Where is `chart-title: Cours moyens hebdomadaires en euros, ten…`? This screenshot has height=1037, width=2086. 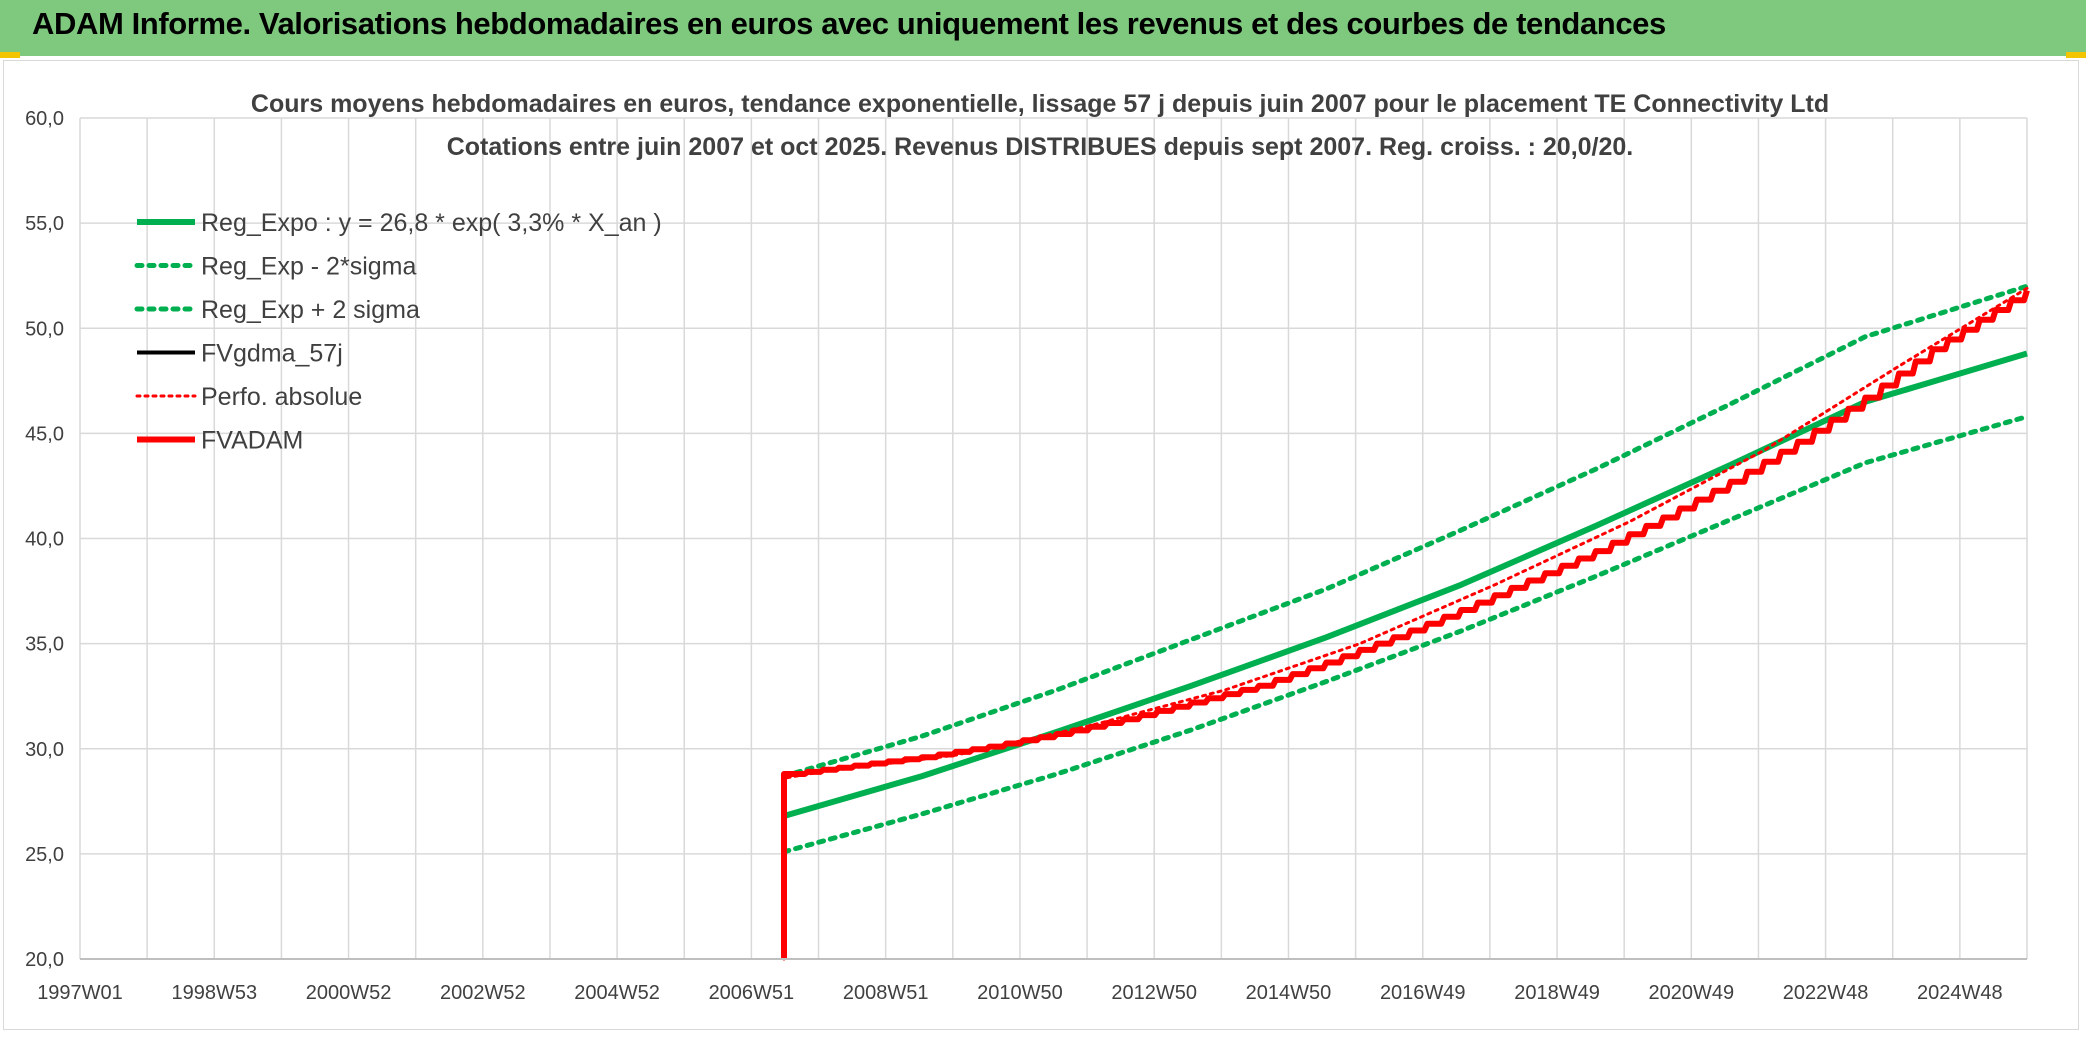 chart-title: Cours moyens hebdomadaires en euros, ten… is located at coordinates (1040, 104).